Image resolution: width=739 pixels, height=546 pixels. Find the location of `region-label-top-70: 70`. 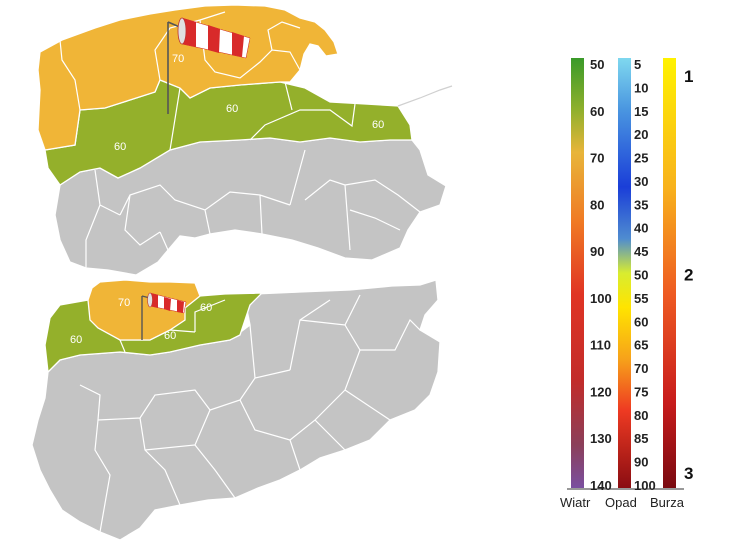

region-label-top-70: 70 is located at coordinates (178, 59).